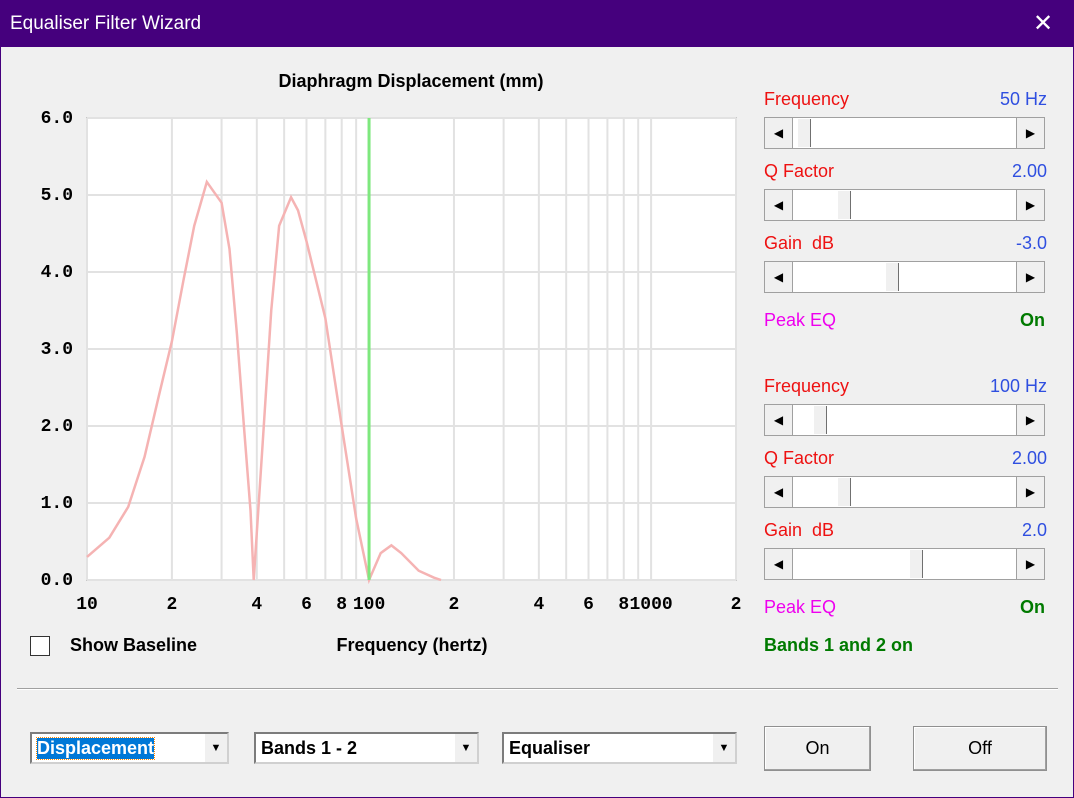 The image size is (1074, 798). Describe the element at coordinates (57, 504) in the screenshot. I see `y-tick-label: 1.0` at that location.